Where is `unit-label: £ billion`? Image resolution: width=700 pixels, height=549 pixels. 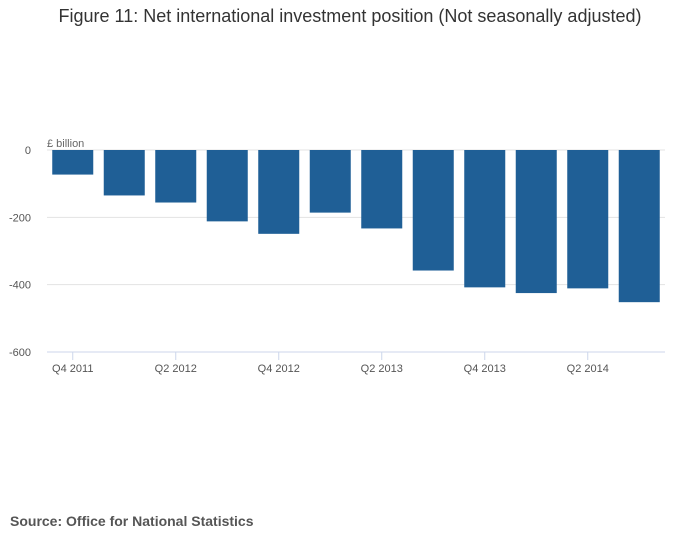
unit-label: £ billion is located at coordinates (65, 144).